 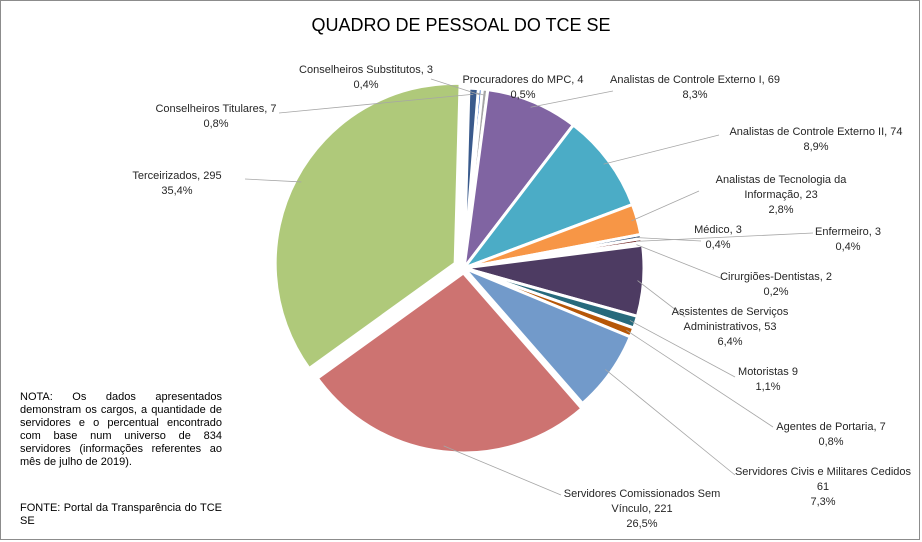 I want to click on slice-label-line: 61, so click(x=823, y=487).